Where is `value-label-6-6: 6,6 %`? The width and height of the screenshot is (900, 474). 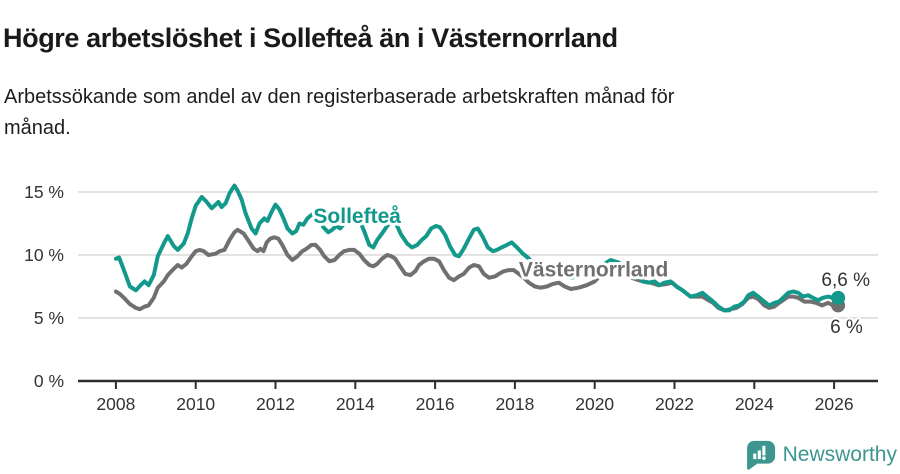
value-label-6-6: 6,6 % is located at coordinates (845, 280).